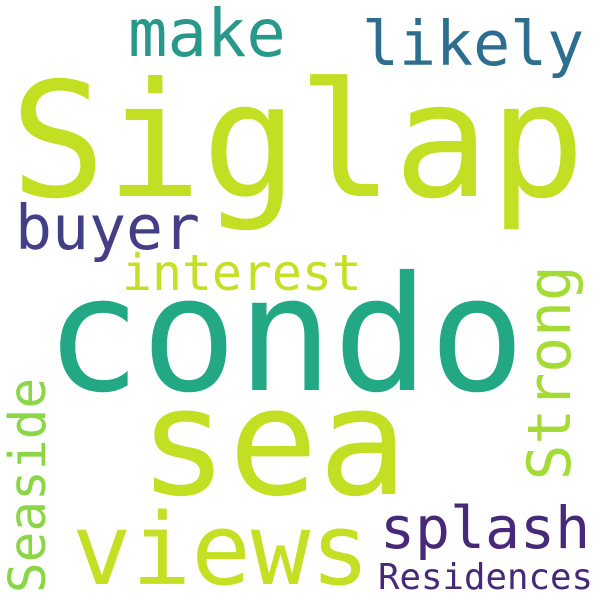 The image size is (600, 600). I want to click on word-seaside: Seaside, so click(29, 485).